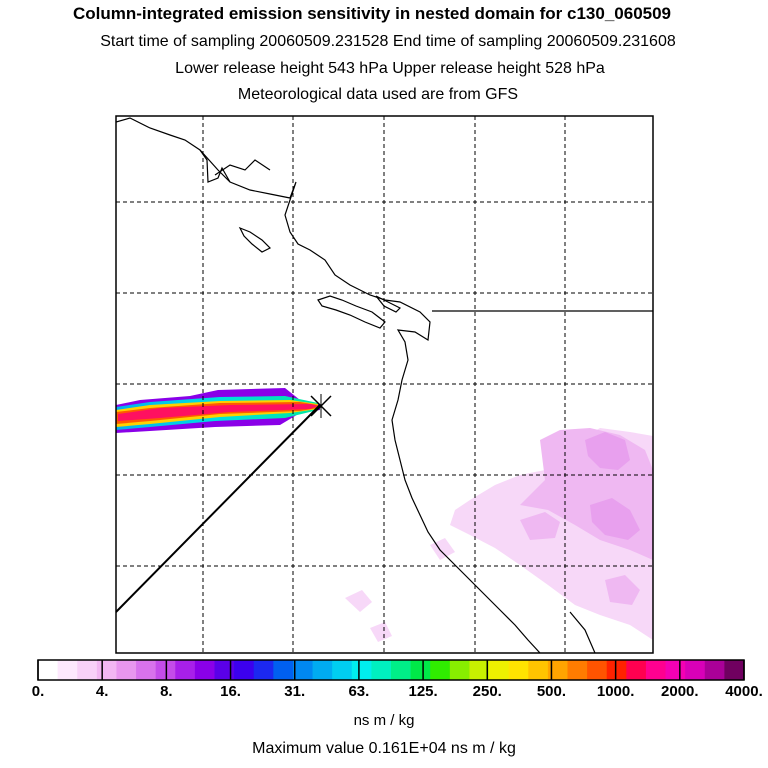 Image resolution: width=768 pixels, height=768 pixels. What do you see at coordinates (321, 406) in the screenshot?
I see `release-point-marker` at bounding box center [321, 406].